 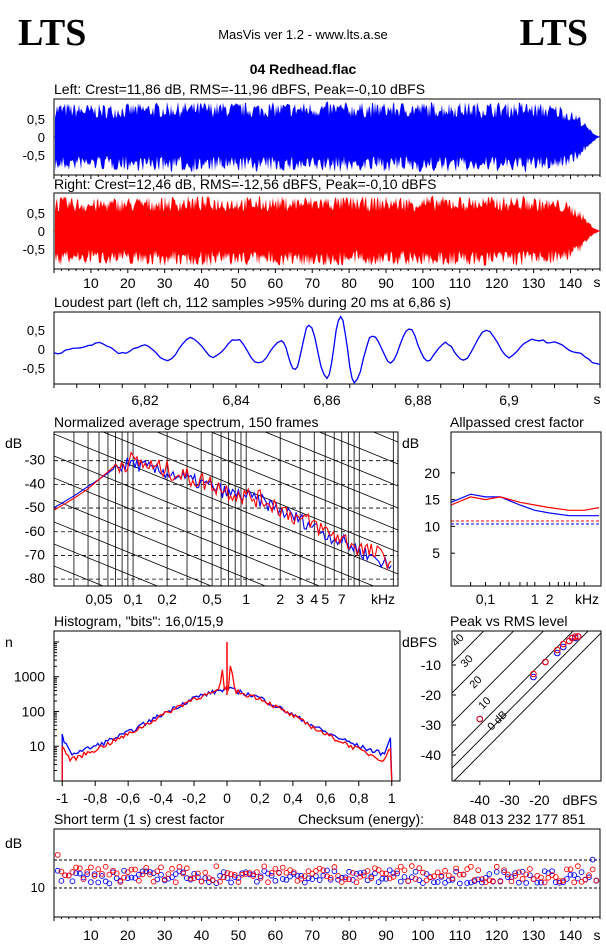 What do you see at coordinates (327, 350) in the screenshot?
I see `loudest-line` at bounding box center [327, 350].